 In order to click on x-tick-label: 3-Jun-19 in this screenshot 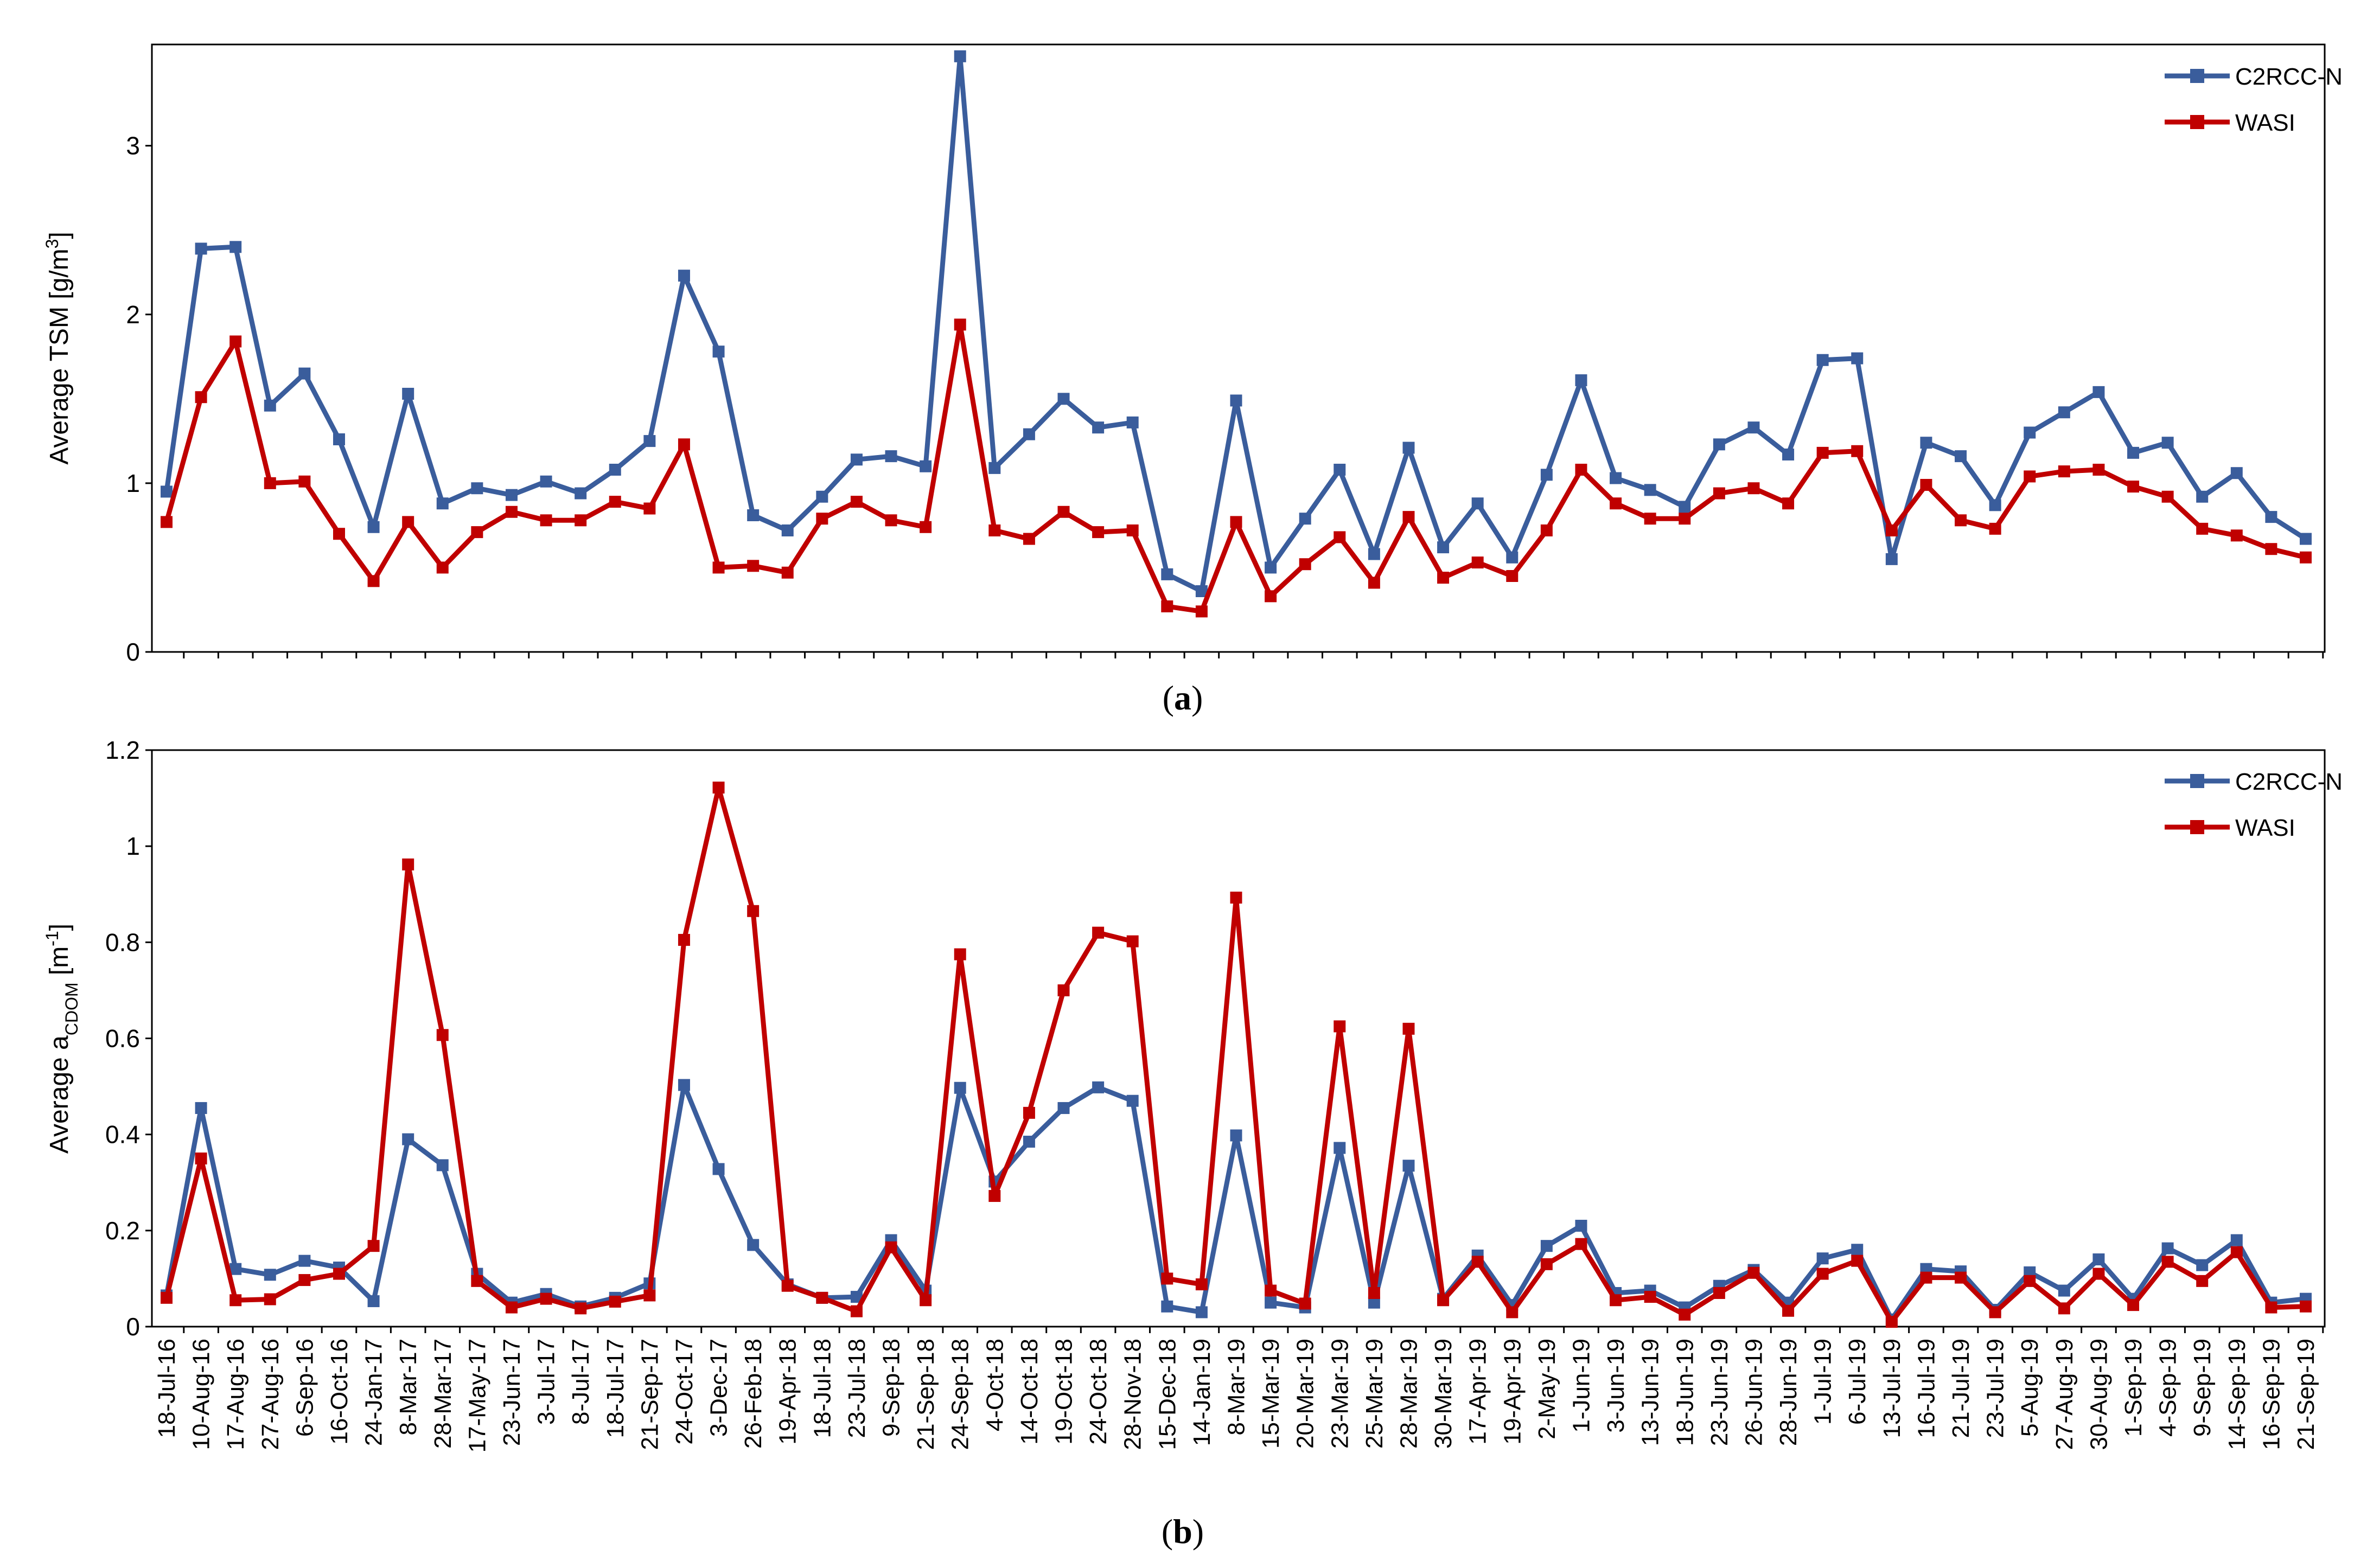, I will do `click(1616, 1386)`.